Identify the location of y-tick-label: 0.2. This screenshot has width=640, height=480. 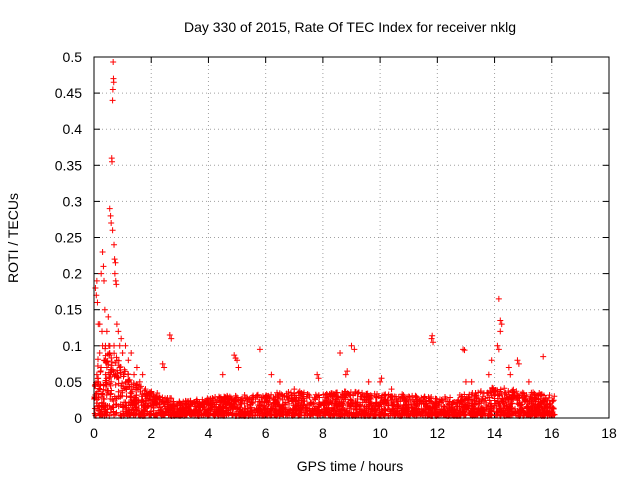
(73, 274).